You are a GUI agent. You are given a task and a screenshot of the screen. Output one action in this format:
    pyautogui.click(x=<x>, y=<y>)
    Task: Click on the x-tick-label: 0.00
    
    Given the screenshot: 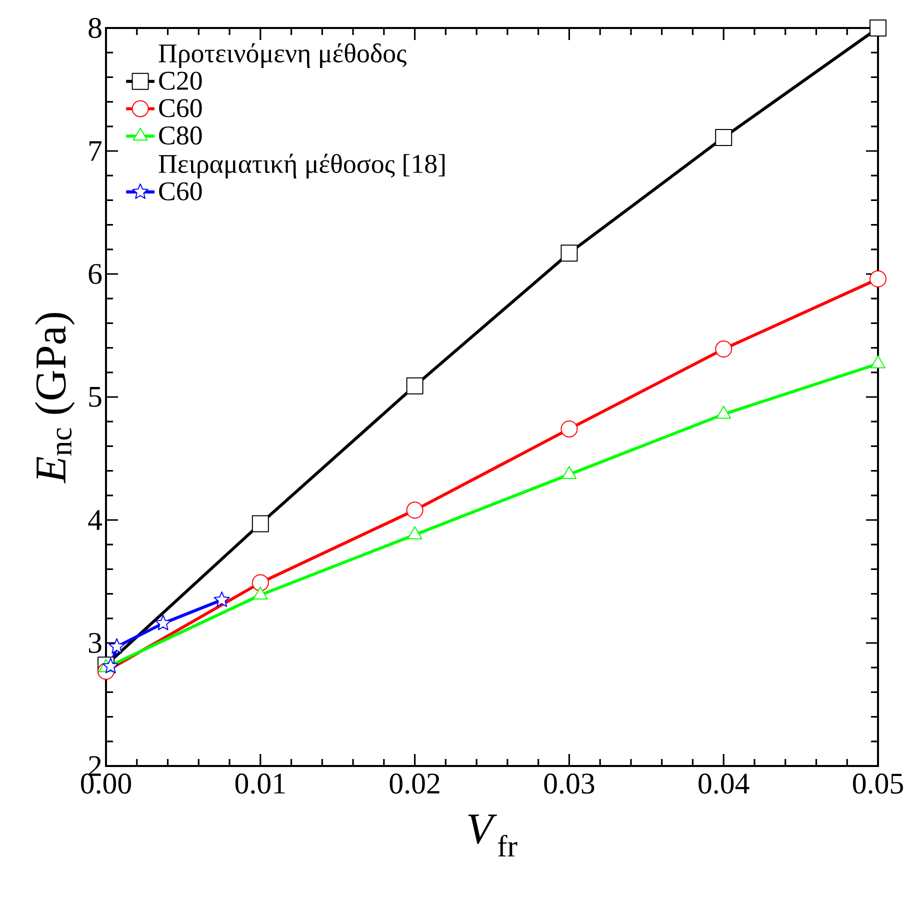 What is the action you would take?
    pyautogui.click(x=106, y=784)
    